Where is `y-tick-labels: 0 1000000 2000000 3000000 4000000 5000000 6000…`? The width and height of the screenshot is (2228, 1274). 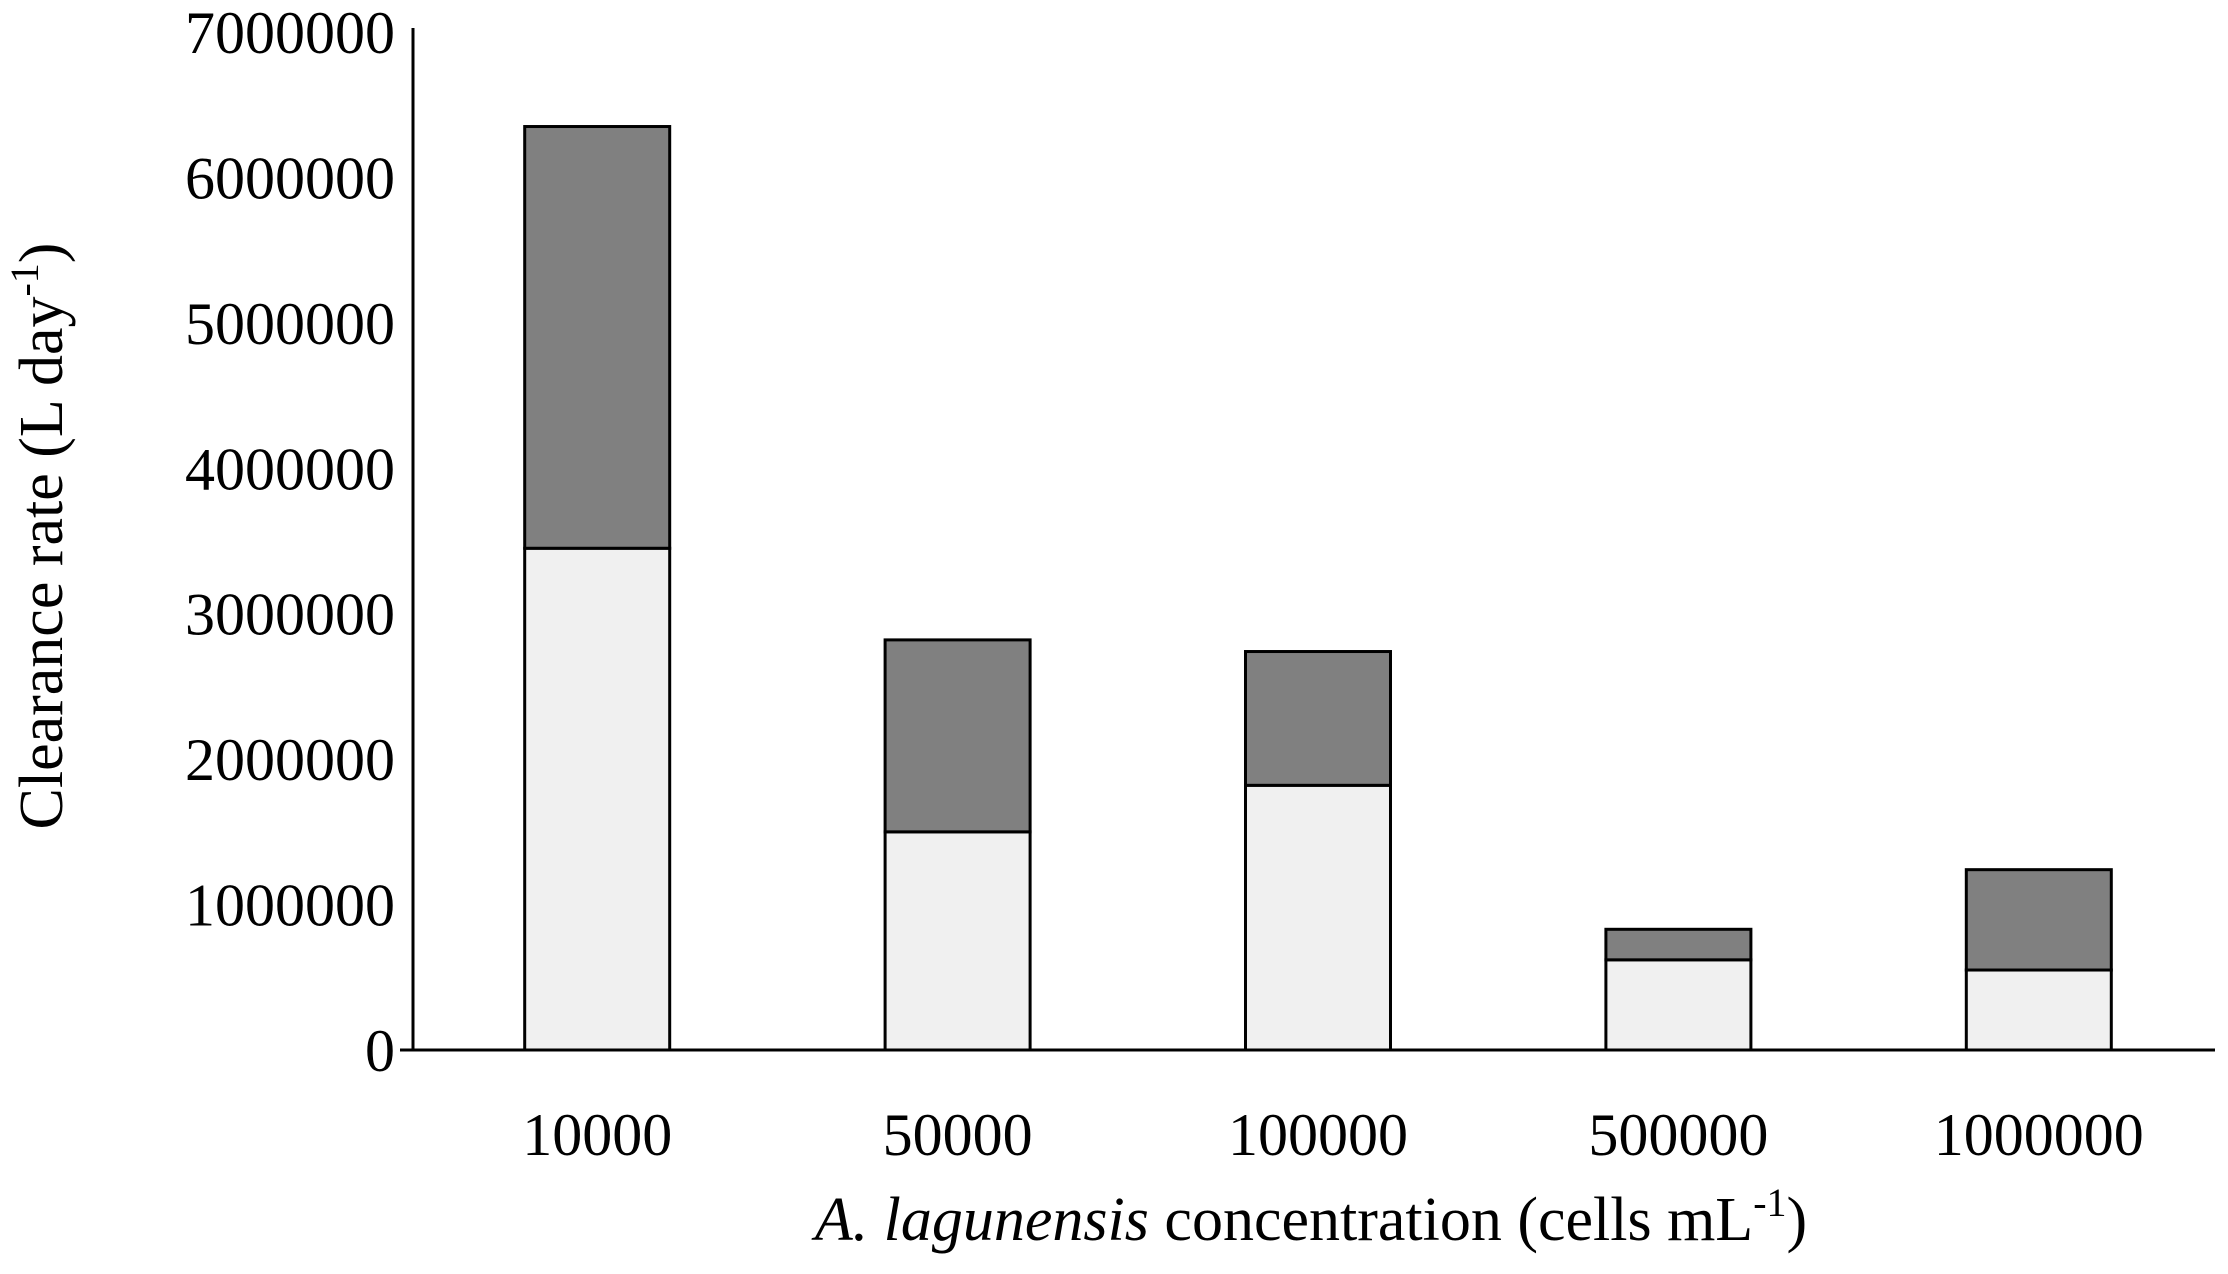 y-tick-labels: 0 1000000 2000000 3000000 4000000 5000000 6000… is located at coordinates (290, 542).